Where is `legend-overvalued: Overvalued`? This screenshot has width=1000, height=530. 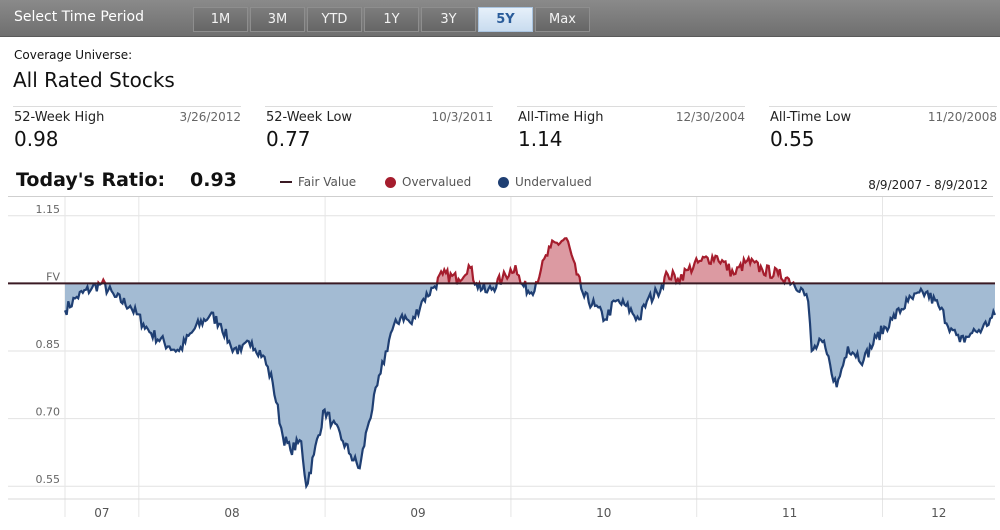 legend-overvalued: Overvalued is located at coordinates (428, 182).